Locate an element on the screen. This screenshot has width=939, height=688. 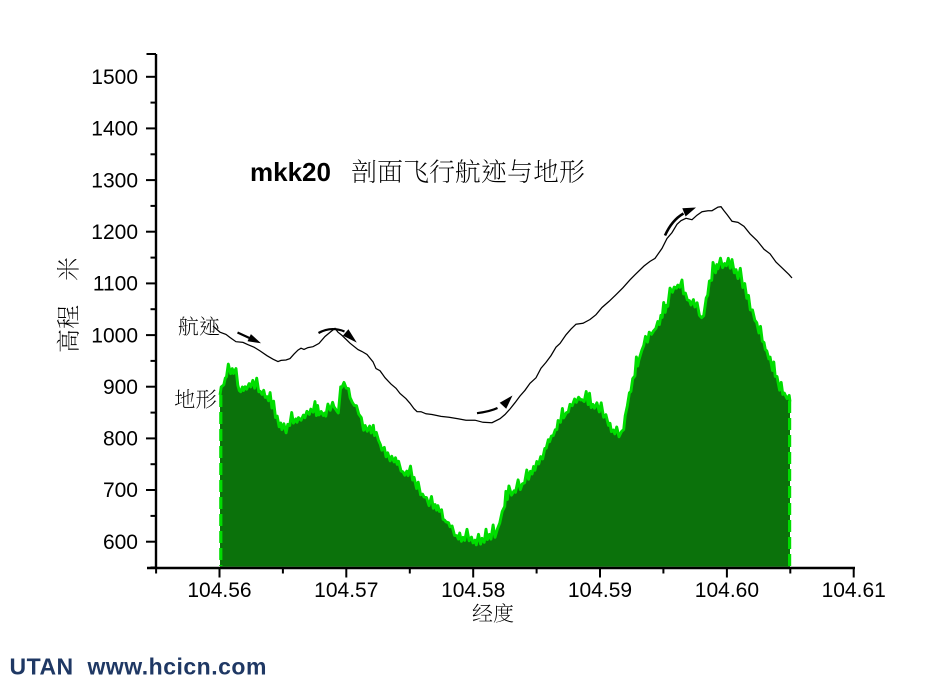
svg-text: 1200 is located at coordinates (114, 232).